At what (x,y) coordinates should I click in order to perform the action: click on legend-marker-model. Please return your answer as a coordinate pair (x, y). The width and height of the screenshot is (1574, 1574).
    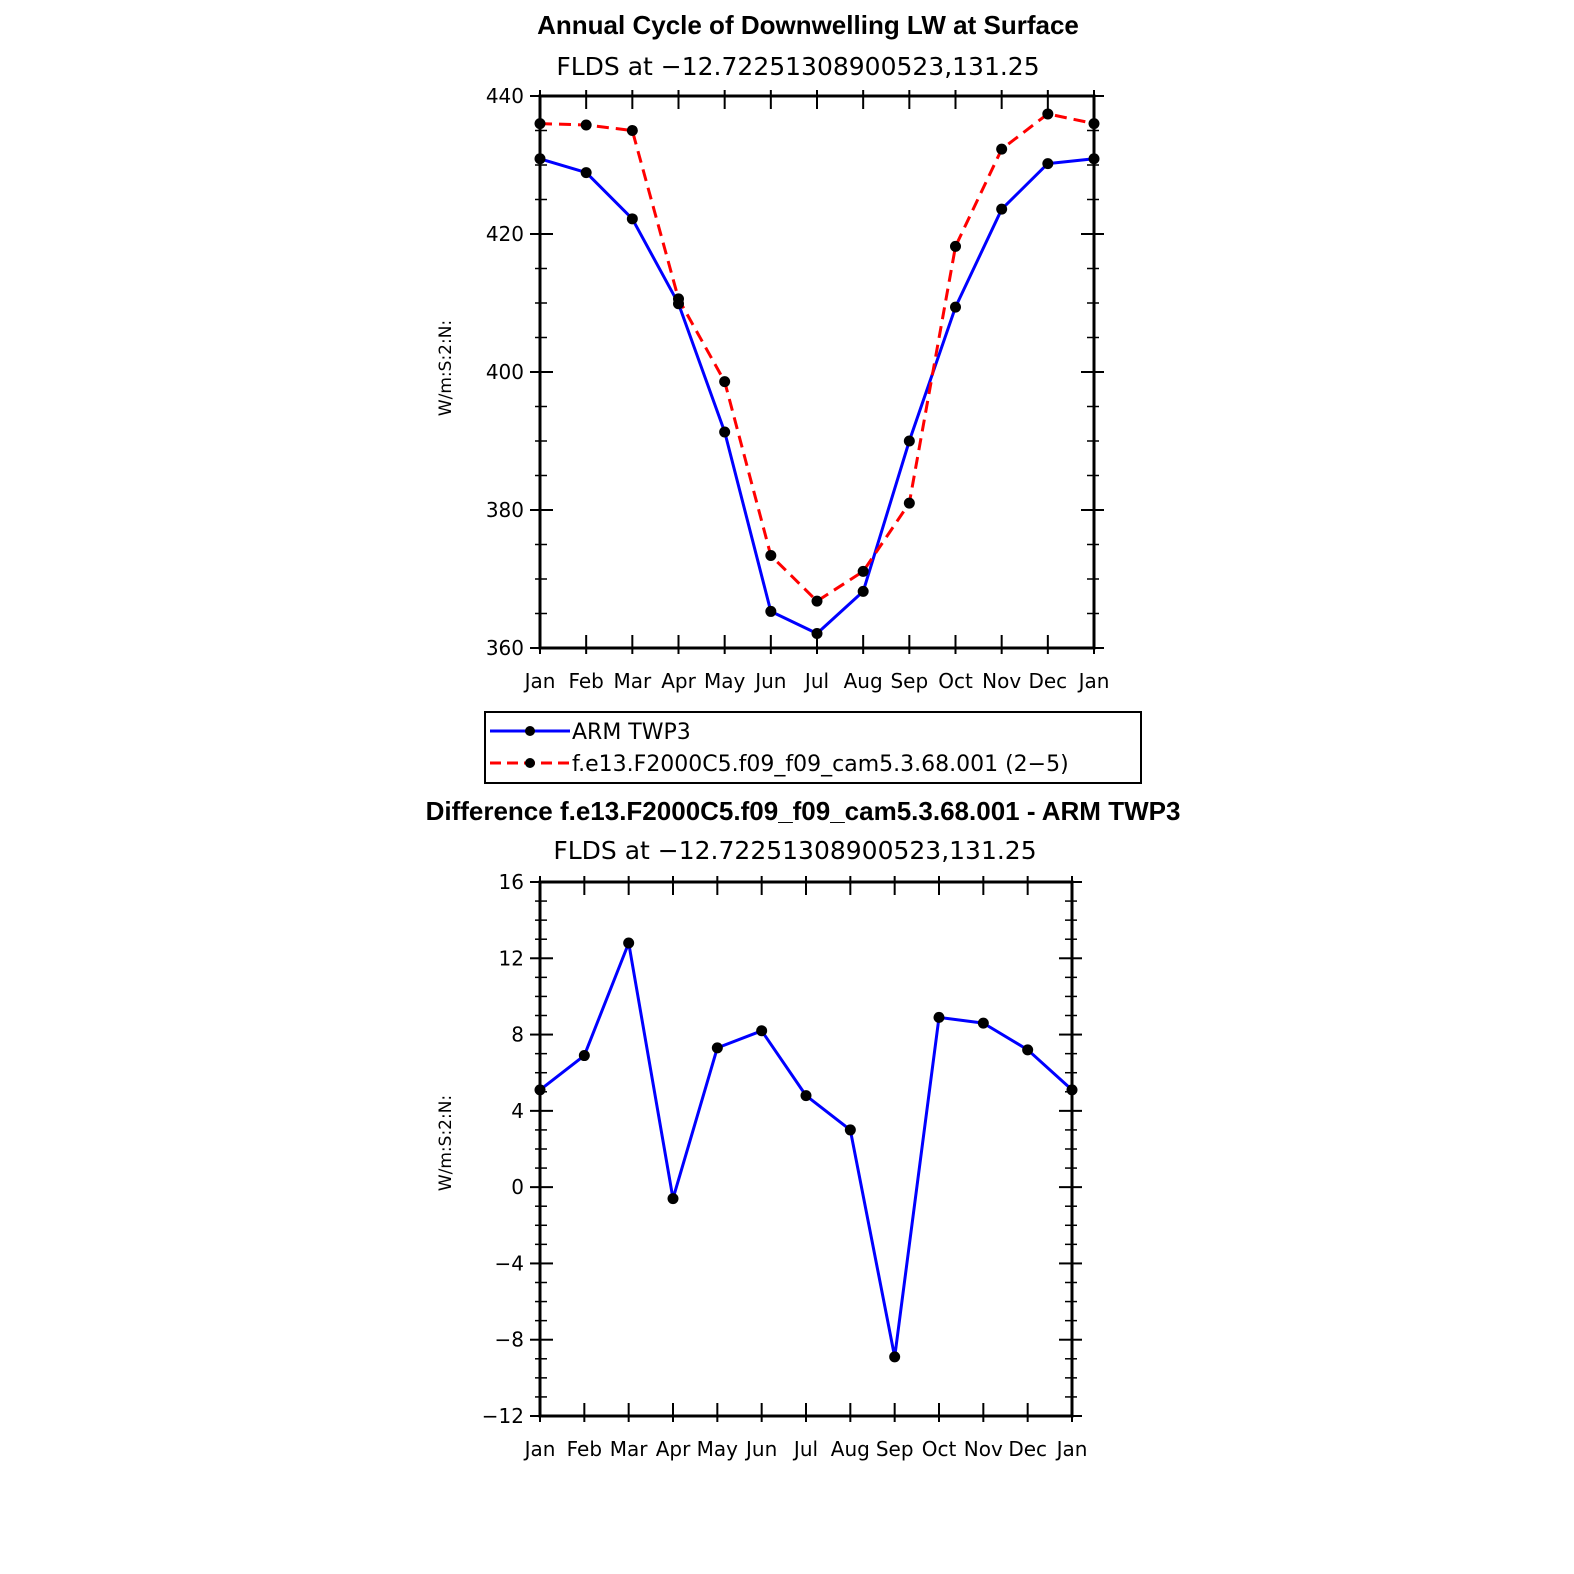
    Looking at the image, I should click on (530, 763).